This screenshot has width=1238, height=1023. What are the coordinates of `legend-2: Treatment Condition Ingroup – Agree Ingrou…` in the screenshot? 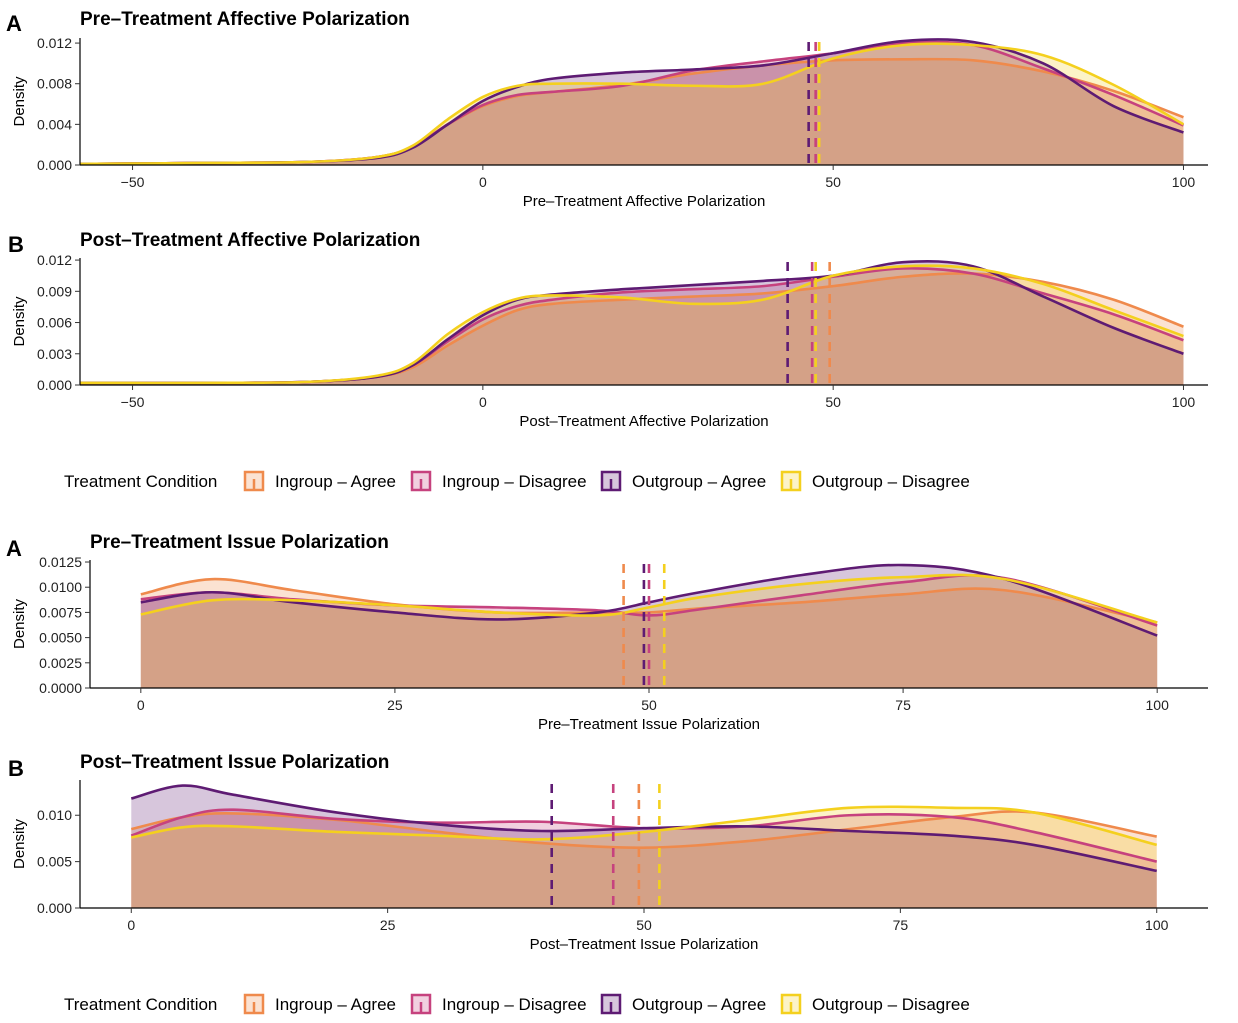 It's located at (517, 1004).